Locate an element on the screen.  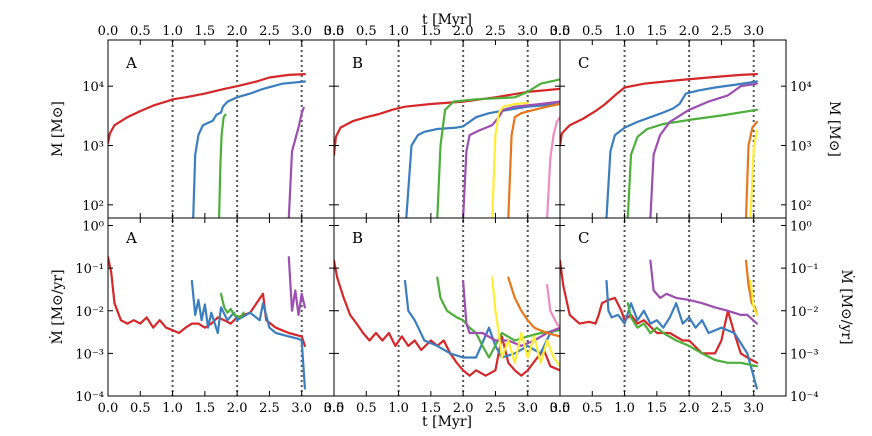
y-tick-label-bottom-left: 10⁻³ is located at coordinates (89, 354).